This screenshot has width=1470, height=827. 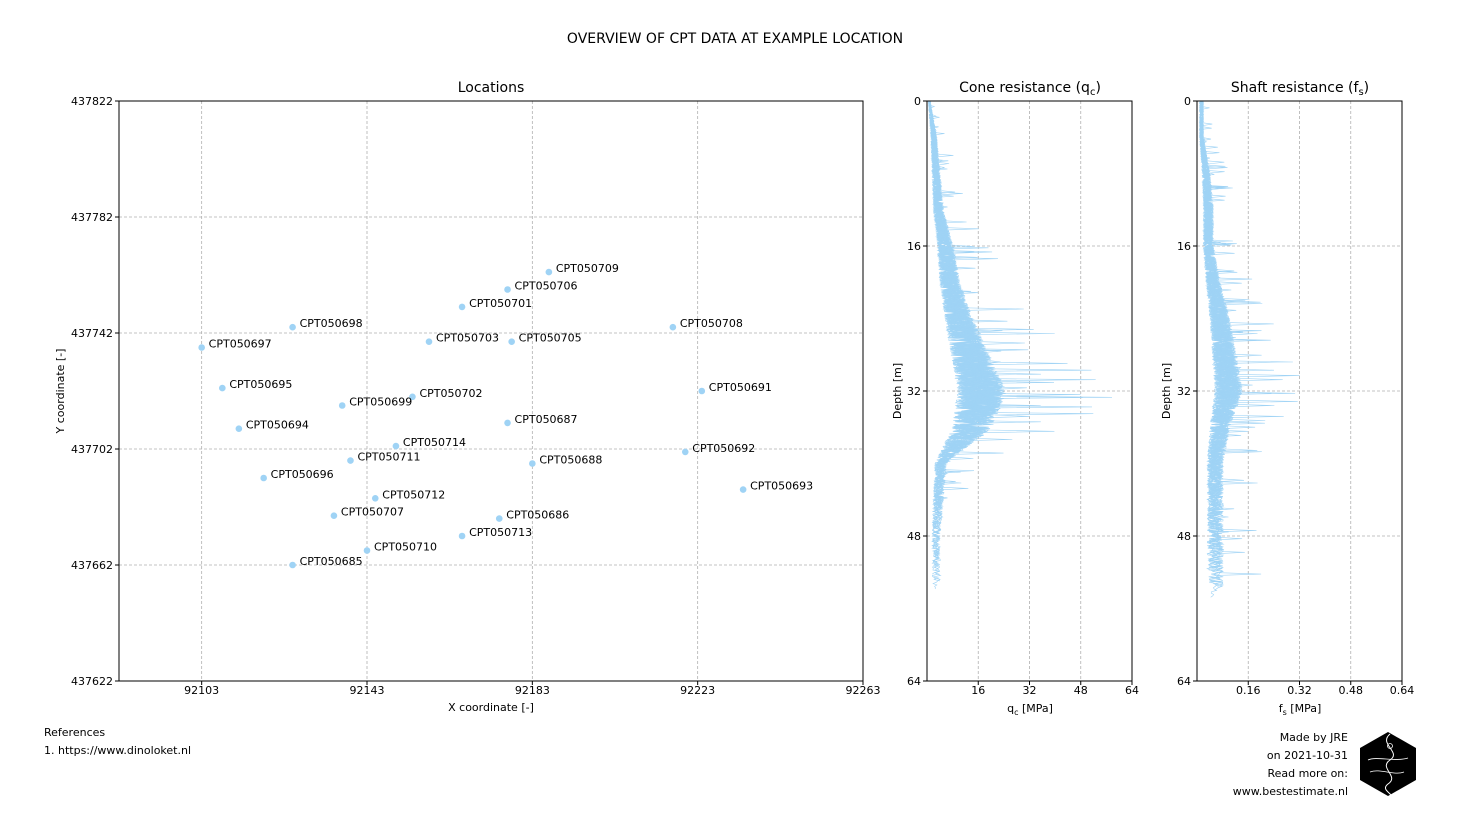 What do you see at coordinates (1299, 690) in the screenshot?
I see `shaft-resistance-xtick-label: 0.32` at bounding box center [1299, 690].